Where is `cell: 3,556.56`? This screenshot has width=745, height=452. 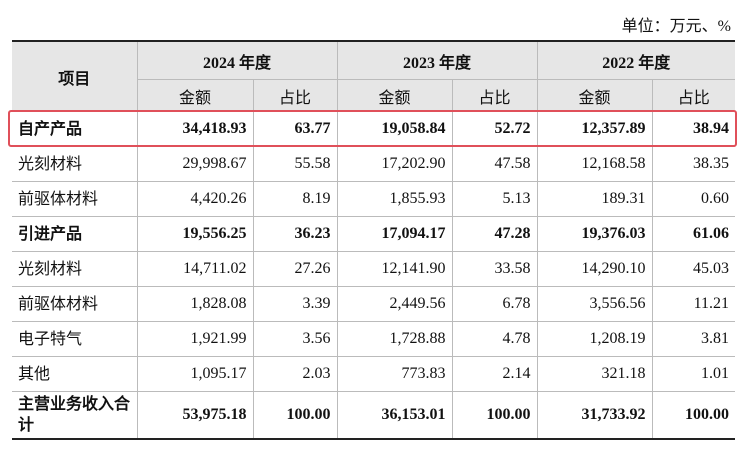 cell: 3,556.56 is located at coordinates (594, 304).